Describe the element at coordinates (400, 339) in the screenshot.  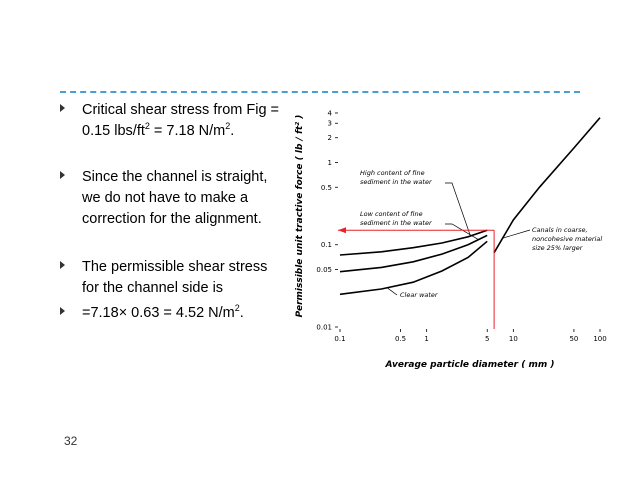
I see `x-tick-label: 0.5` at that location.